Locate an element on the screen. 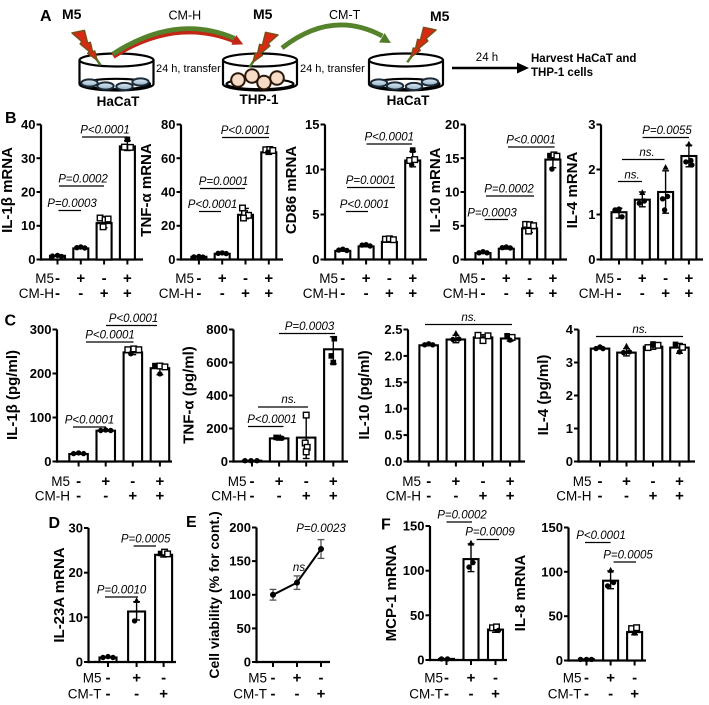 The image size is (709, 705). svg-text: P=0.0001 is located at coordinates (224, 182).